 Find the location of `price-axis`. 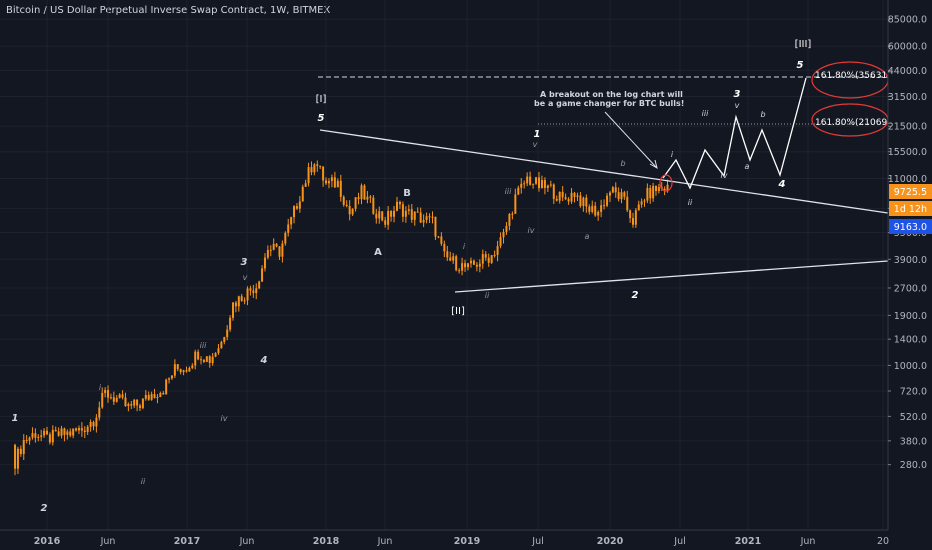

price-axis is located at coordinates (910, 275).